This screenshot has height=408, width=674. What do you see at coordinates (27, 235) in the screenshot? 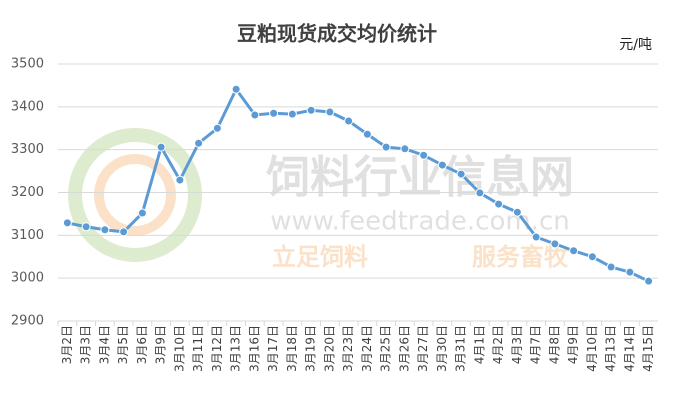
I see `y-tick-label: 3100` at bounding box center [27, 235].